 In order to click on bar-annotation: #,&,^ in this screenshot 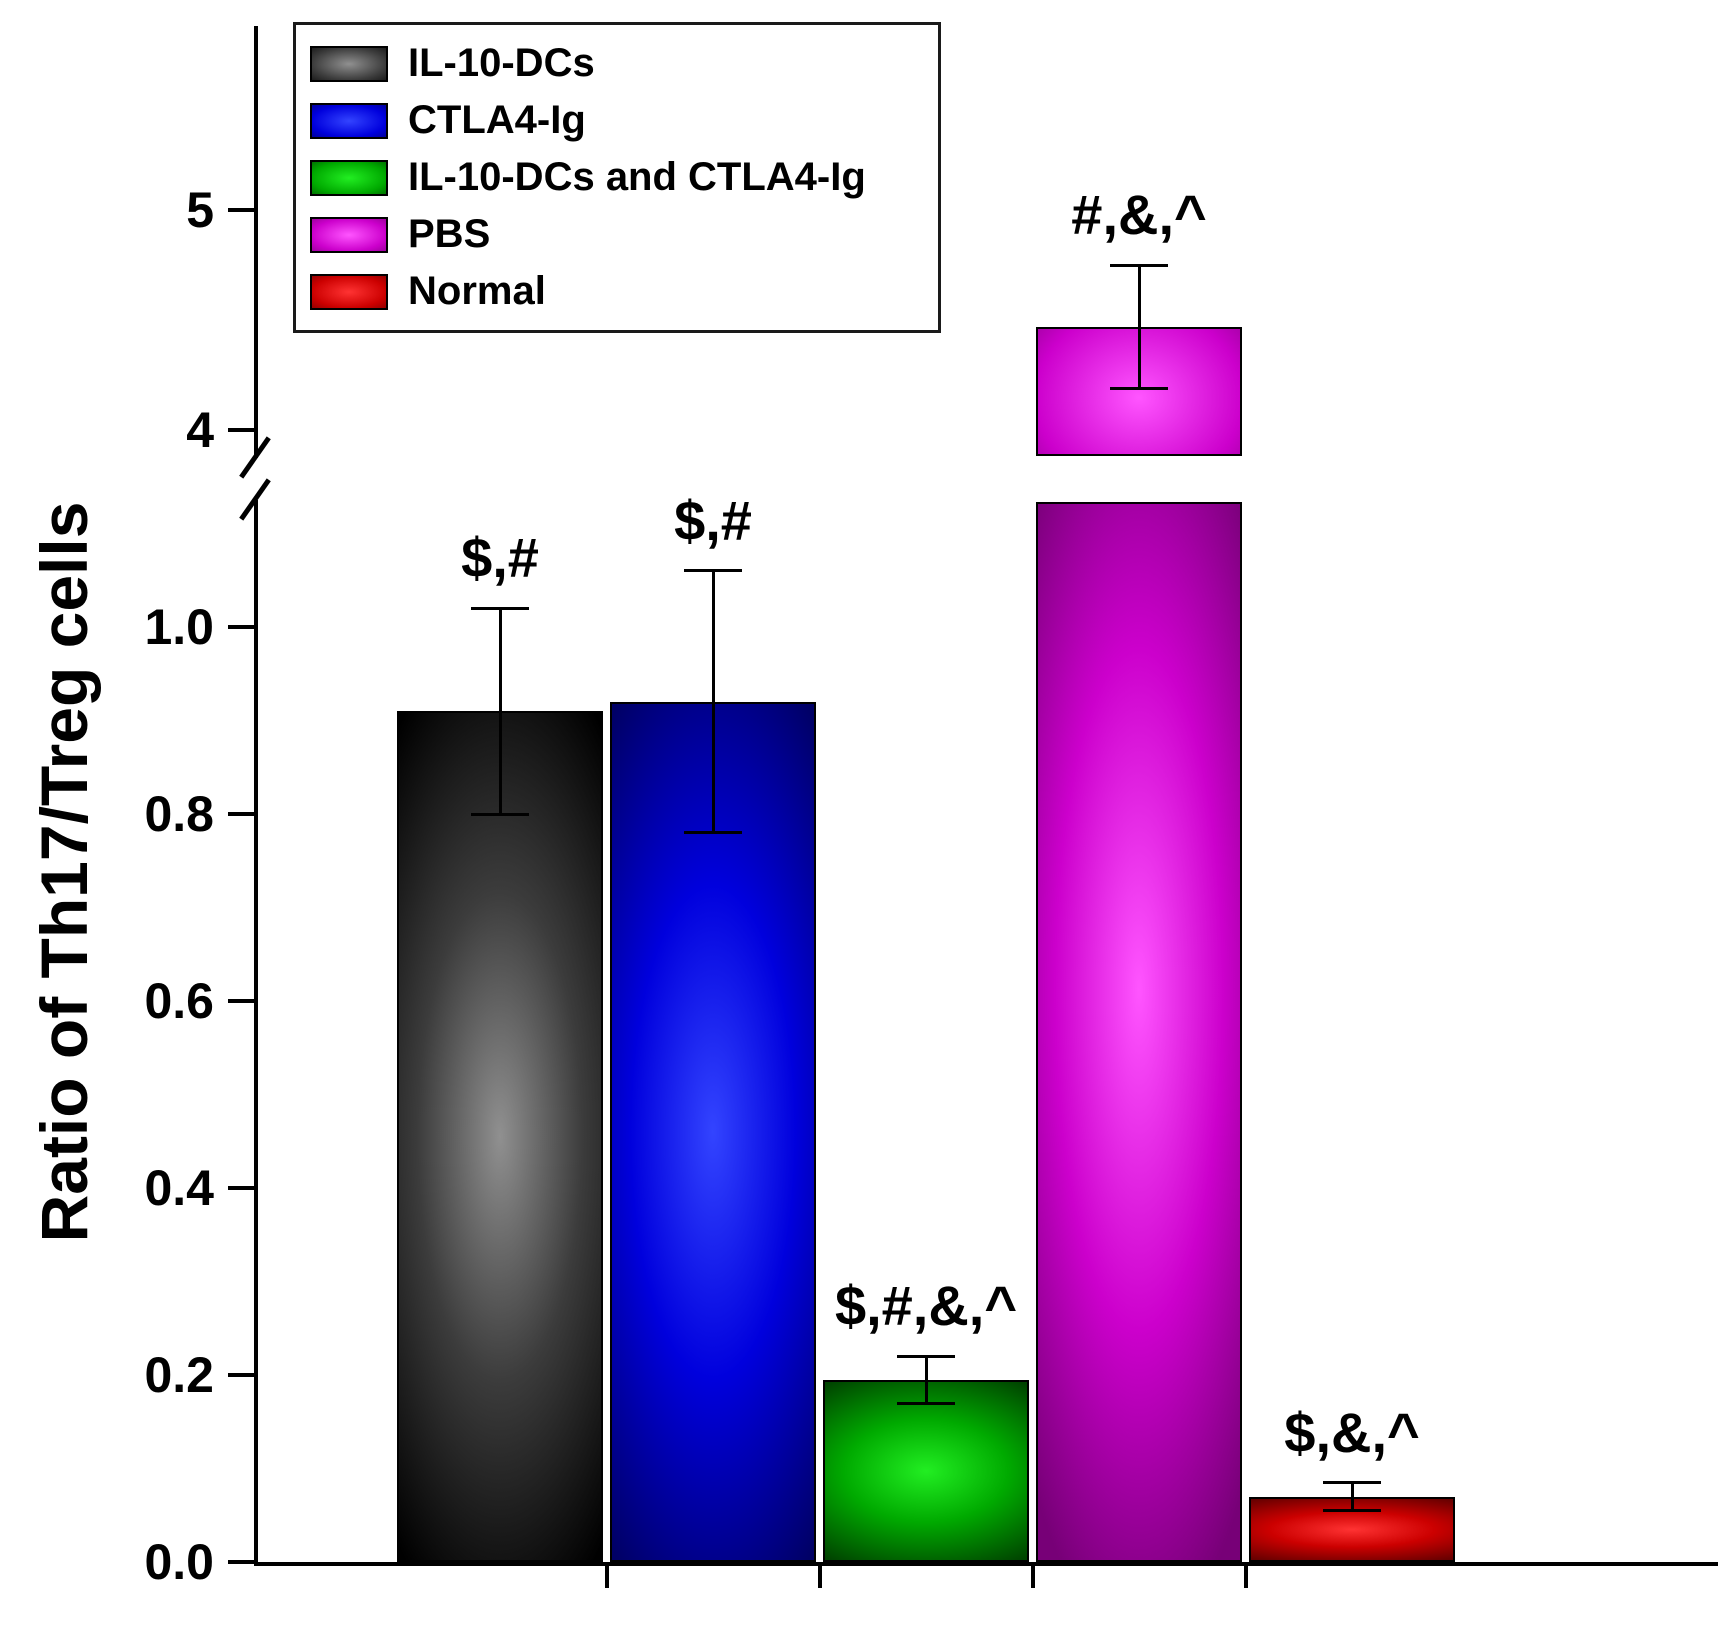, I will do `click(1139, 214)`.